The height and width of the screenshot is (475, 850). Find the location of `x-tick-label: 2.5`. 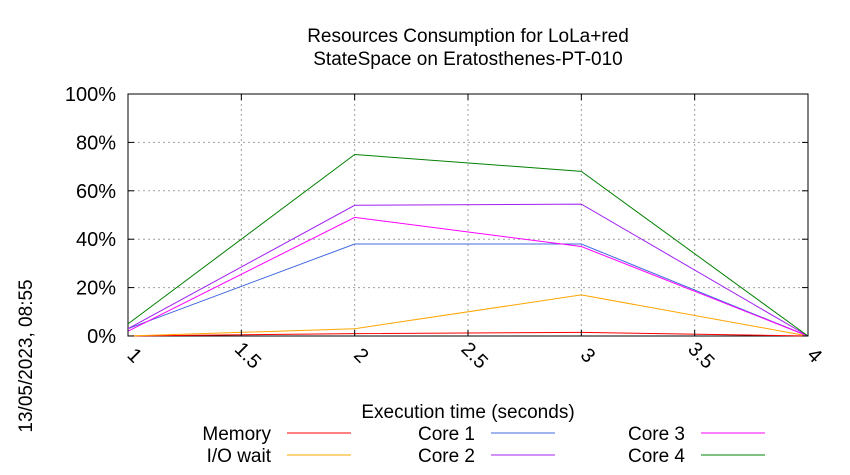

x-tick-label: 2.5 is located at coordinates (474, 355).